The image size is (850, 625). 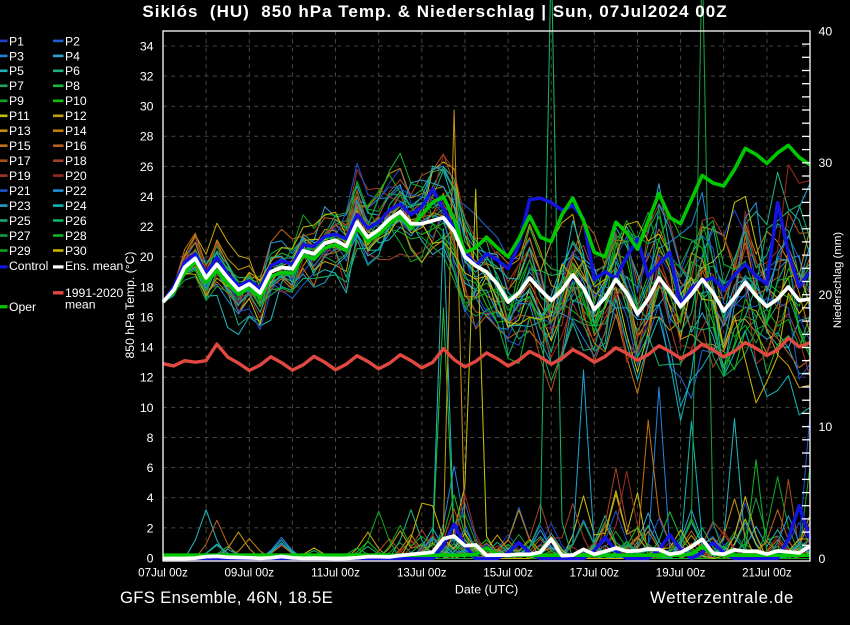 I want to click on svg-text: P18, so click(x=76, y=161).